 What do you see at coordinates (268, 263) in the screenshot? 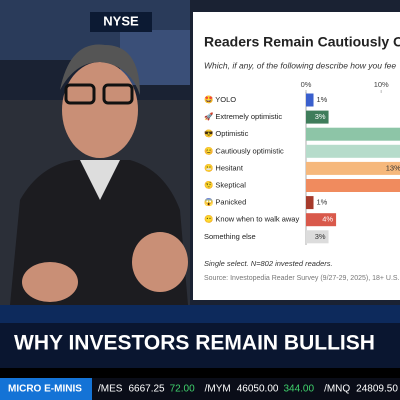
I see `chart-note: Single select. N=802 invested readers.` at bounding box center [268, 263].